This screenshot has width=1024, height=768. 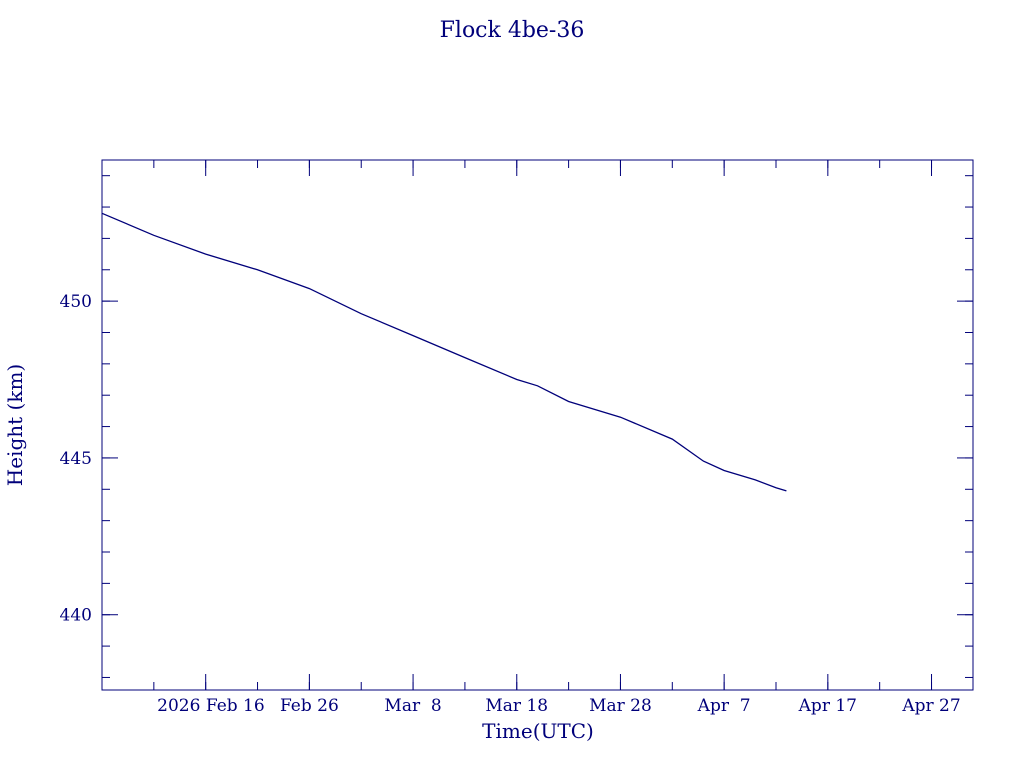 What do you see at coordinates (76, 302) in the screenshot?
I see `y-tick-label: 450` at bounding box center [76, 302].